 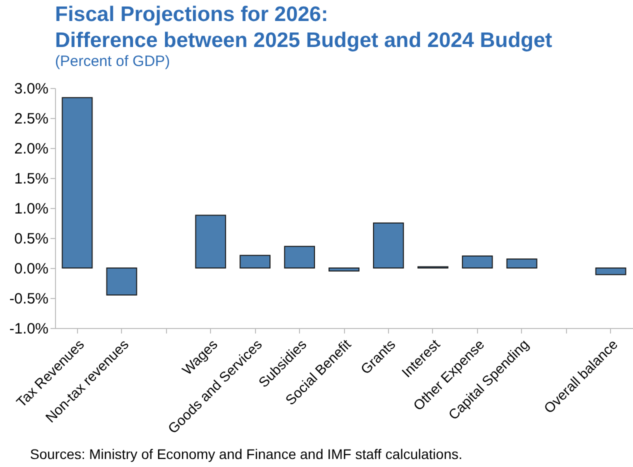 I want to click on y-tick-label: 1.0%, so click(x=31, y=209).